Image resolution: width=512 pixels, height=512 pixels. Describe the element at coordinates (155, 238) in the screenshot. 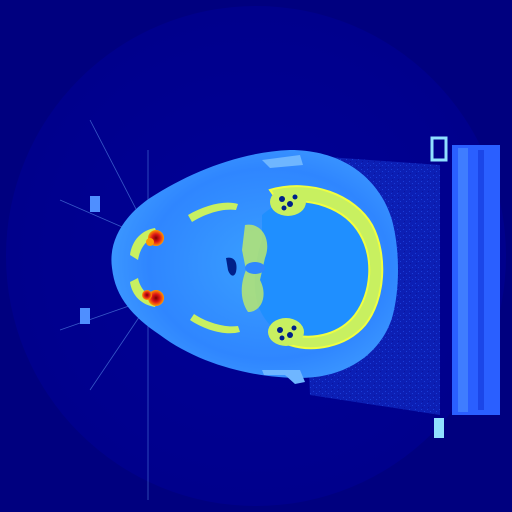

I see `dental-filling-top` at that location.